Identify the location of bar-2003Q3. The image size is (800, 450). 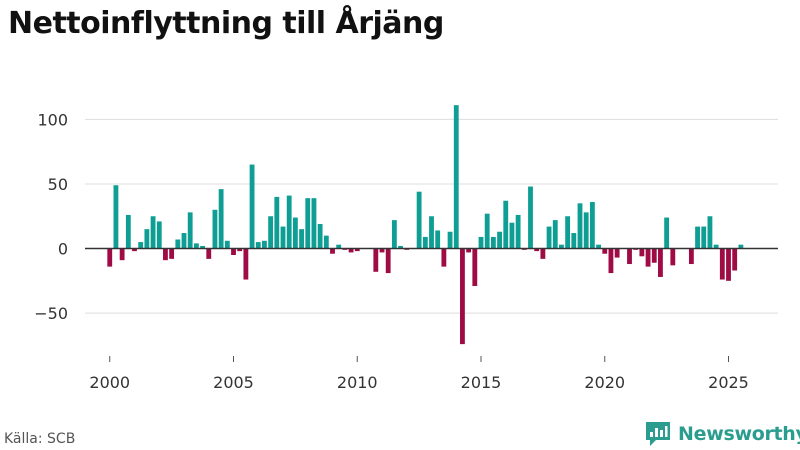
(196, 246).